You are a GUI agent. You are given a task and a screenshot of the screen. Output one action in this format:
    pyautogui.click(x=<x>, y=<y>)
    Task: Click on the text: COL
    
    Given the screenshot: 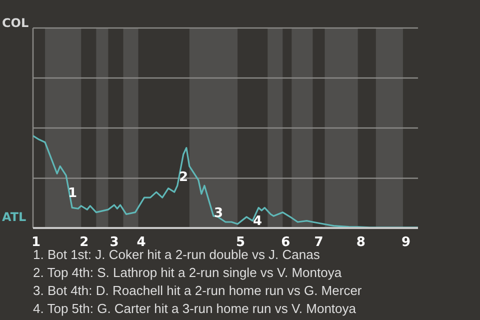 What is the action you would take?
    pyautogui.click(x=15, y=23)
    